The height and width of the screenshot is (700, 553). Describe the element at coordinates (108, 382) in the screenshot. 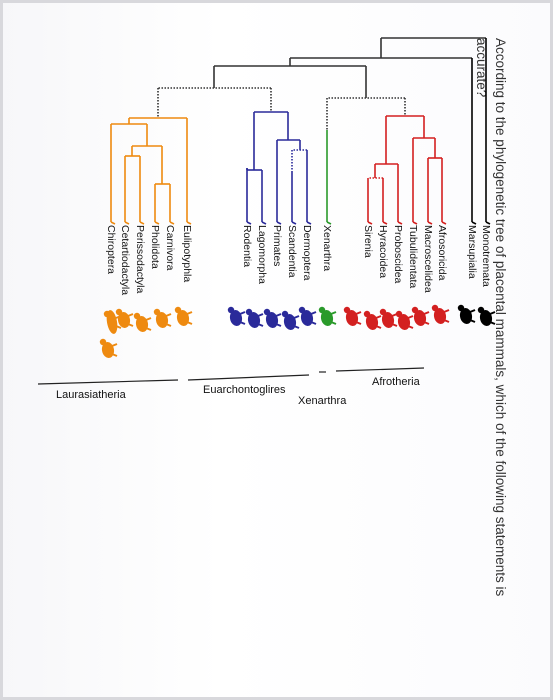

I see `laurasiatheria-bar` at that location.